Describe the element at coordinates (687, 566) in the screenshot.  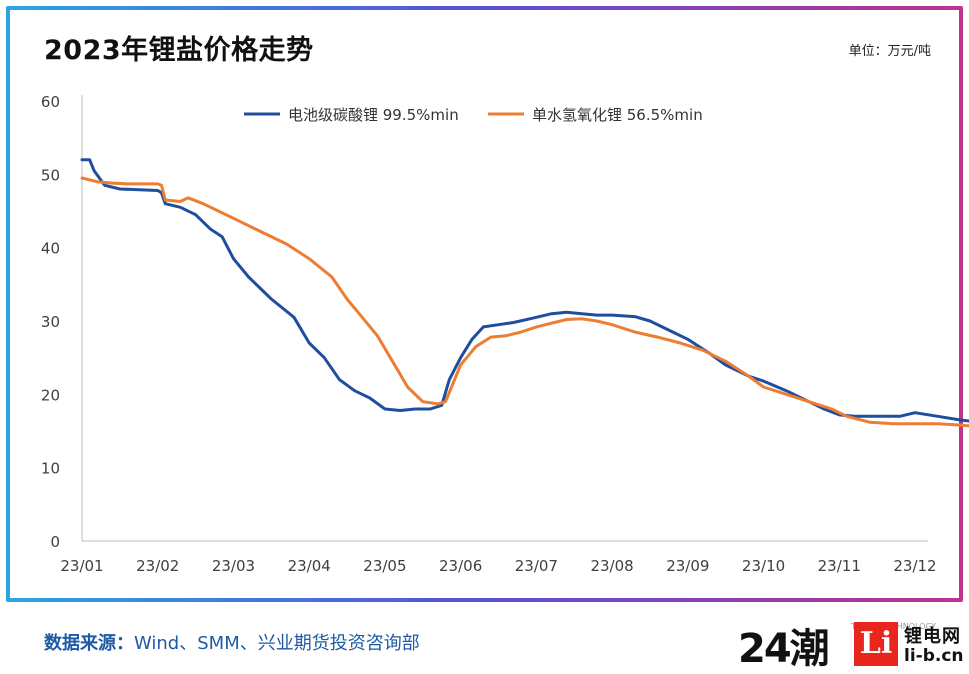
I see `x-tick-label: 23/09` at that location.